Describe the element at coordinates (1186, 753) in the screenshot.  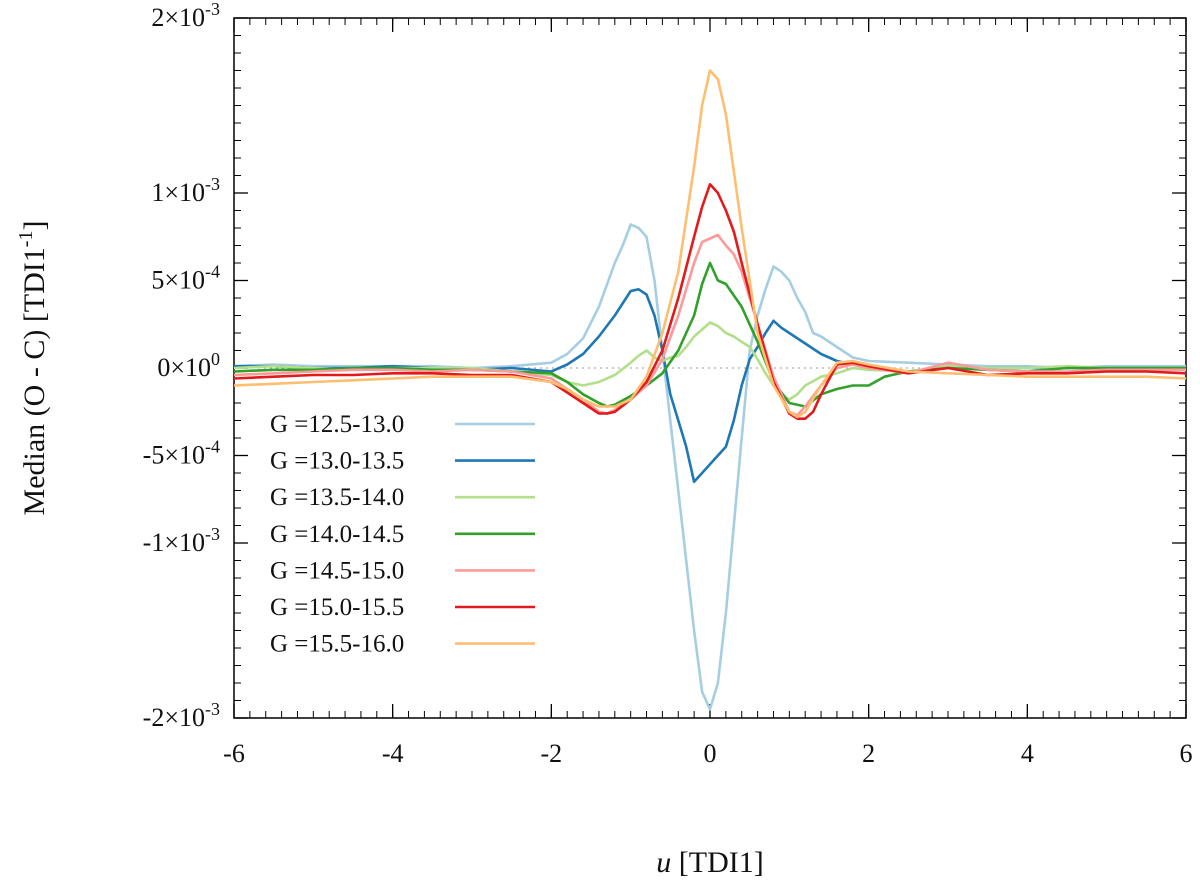
I see `x-tick-label: 6` at that location.